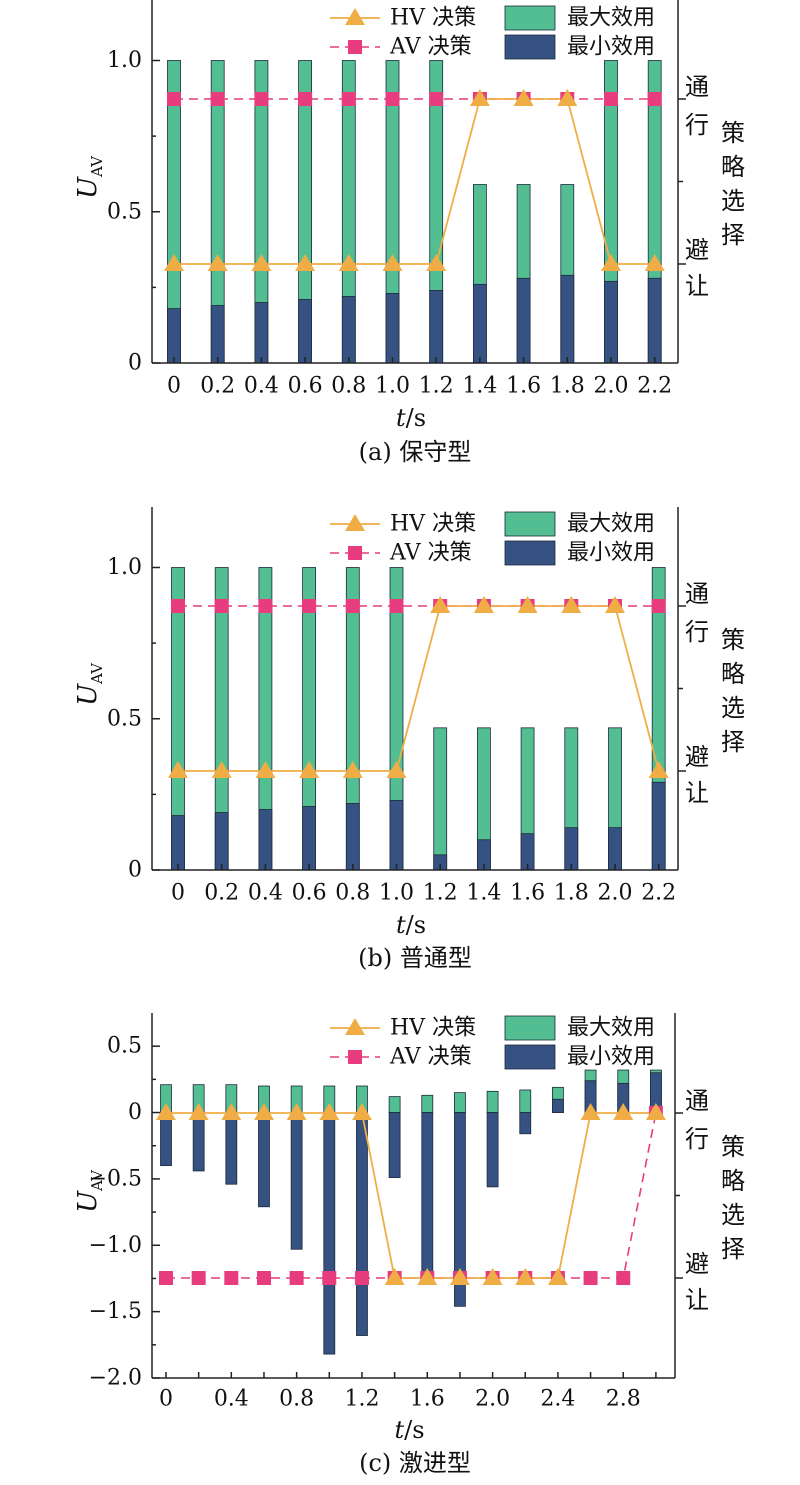 The width and height of the screenshot is (800, 1485). I want to click on x-tick-label: 0.6, so click(305, 386).